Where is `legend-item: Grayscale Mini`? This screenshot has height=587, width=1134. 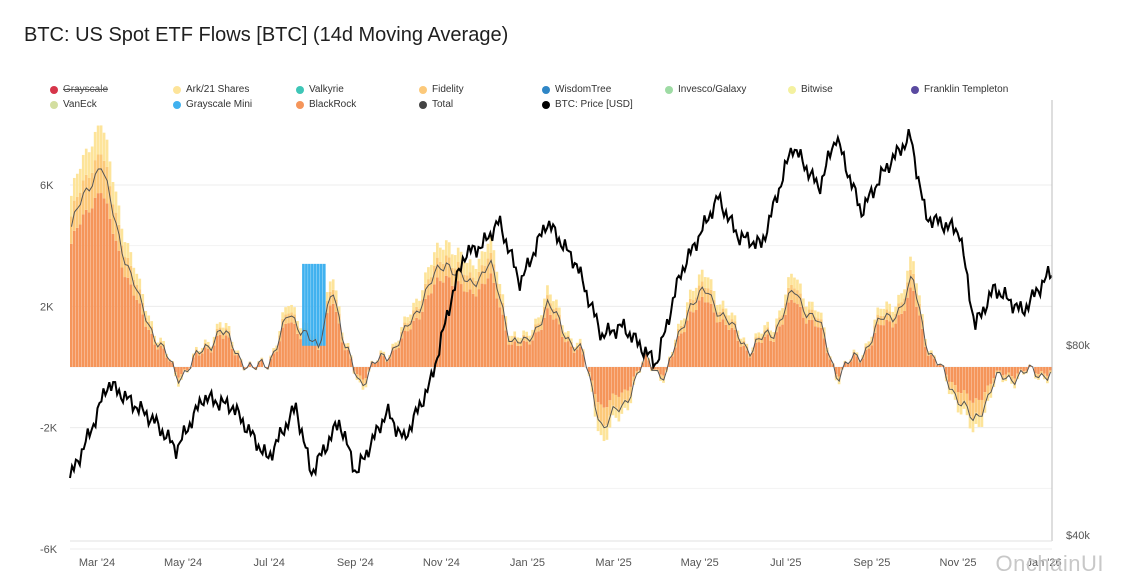 legend-item: Grayscale Mini is located at coordinates (234, 104).